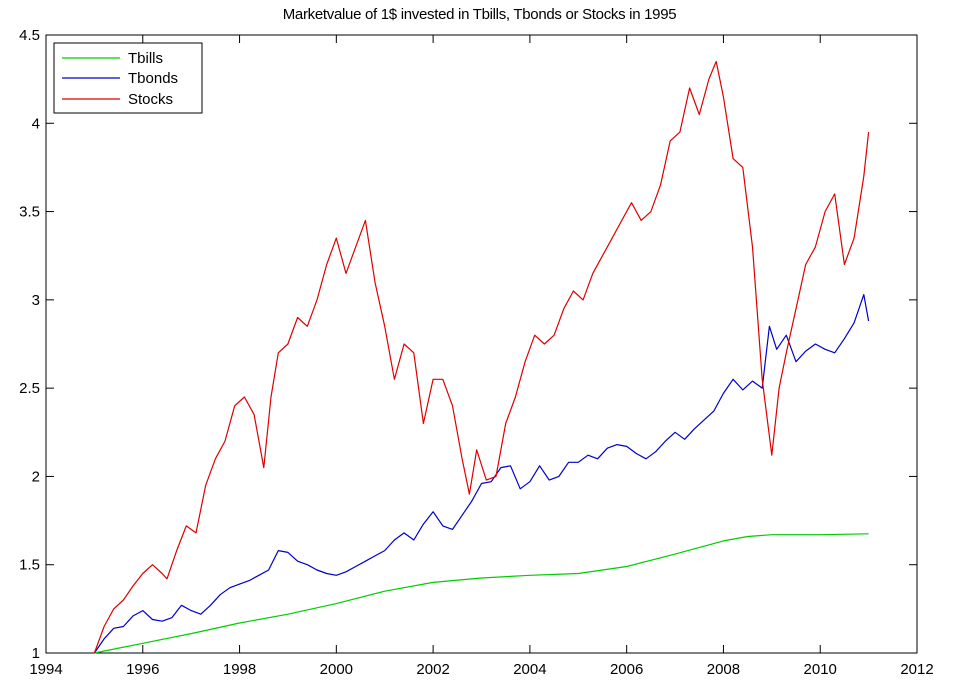 The width and height of the screenshot is (959, 686). Describe the element at coordinates (29, 212) in the screenshot. I see `y-tick-label: 3.5` at that location.